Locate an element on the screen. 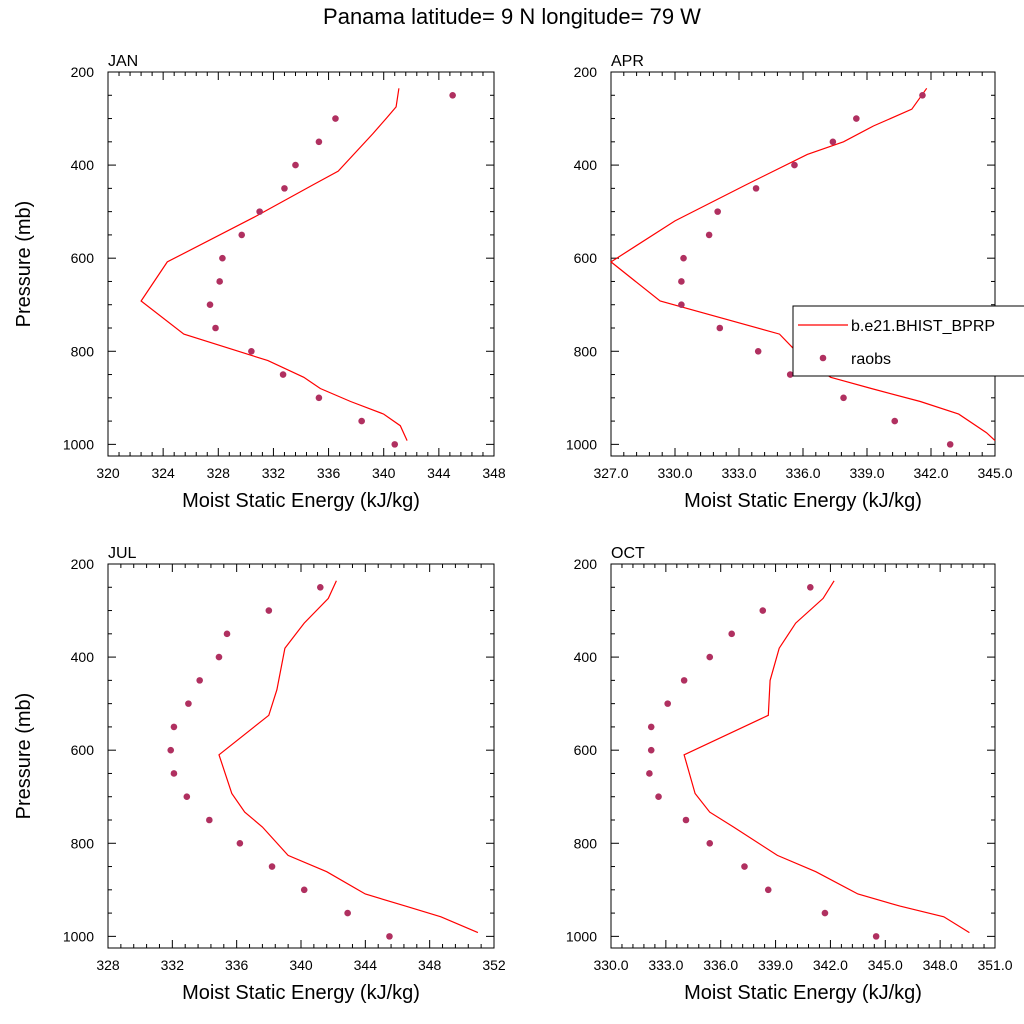 The width and height of the screenshot is (1024, 1024). legend-label: raobs is located at coordinates (871, 359).